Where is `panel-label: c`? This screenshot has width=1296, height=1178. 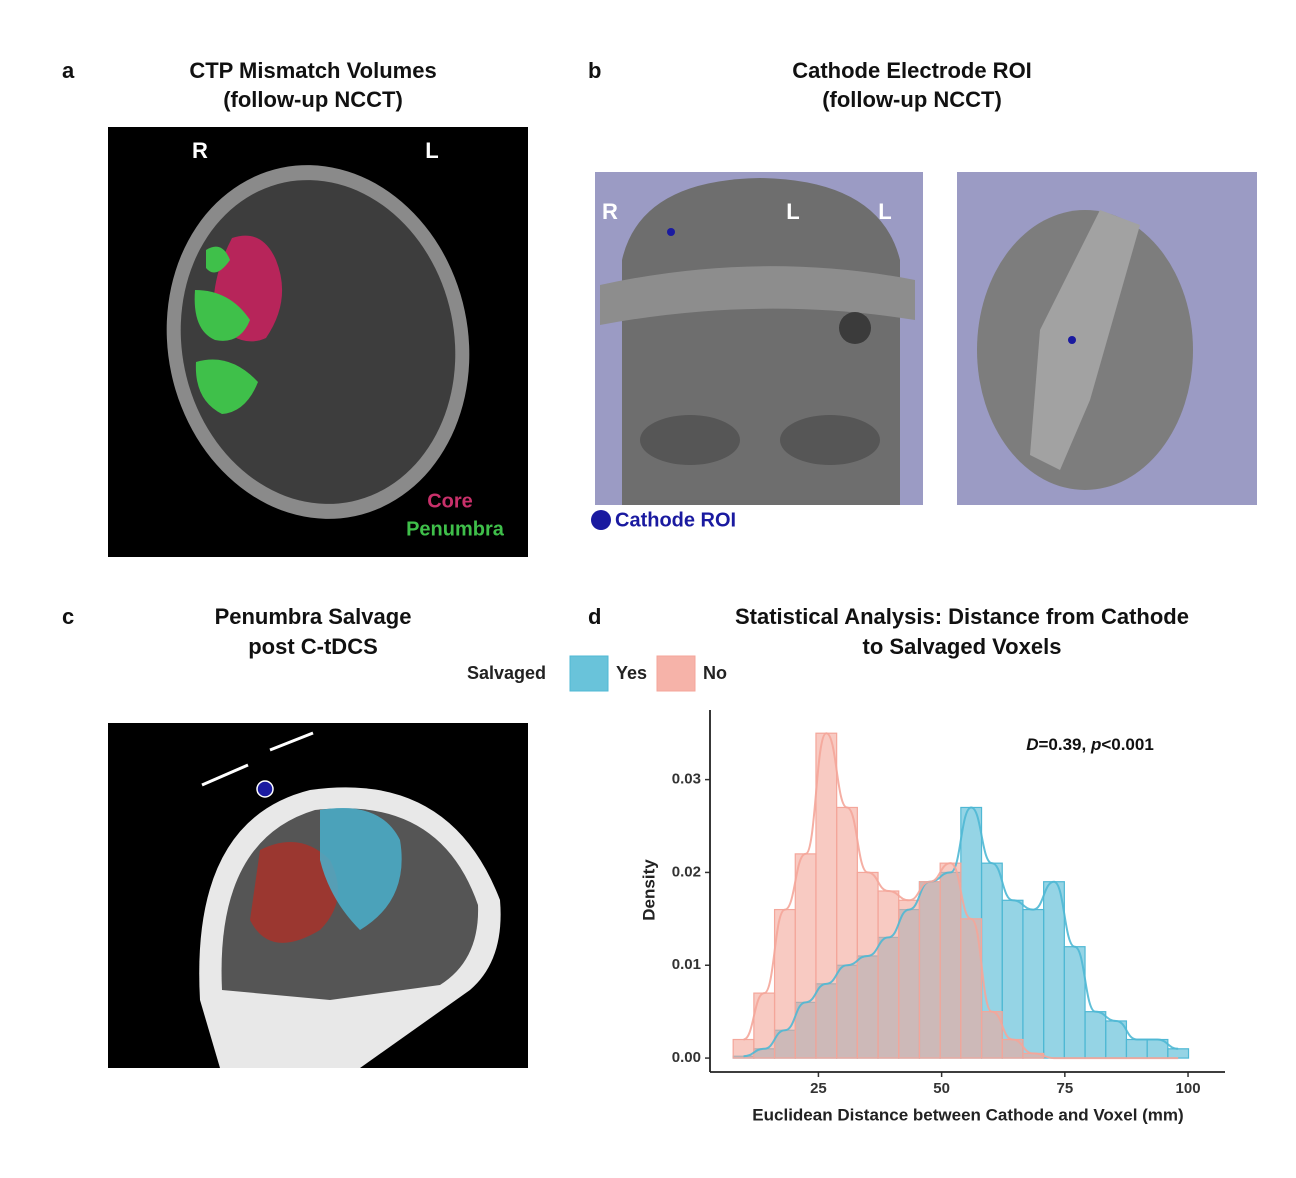 panel-label: c is located at coordinates (68, 616).